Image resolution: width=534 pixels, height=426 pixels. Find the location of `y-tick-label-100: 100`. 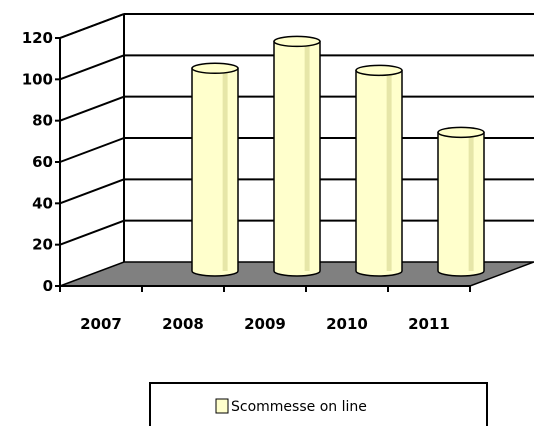

y-tick-label-100: 100 is located at coordinates (37, 79).